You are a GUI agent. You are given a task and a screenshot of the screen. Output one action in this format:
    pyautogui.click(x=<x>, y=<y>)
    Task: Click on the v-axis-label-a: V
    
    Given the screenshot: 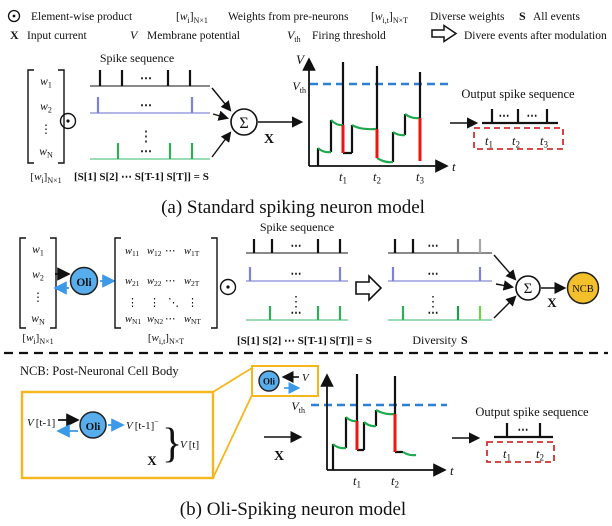 What is the action you would take?
    pyautogui.click(x=301, y=59)
    